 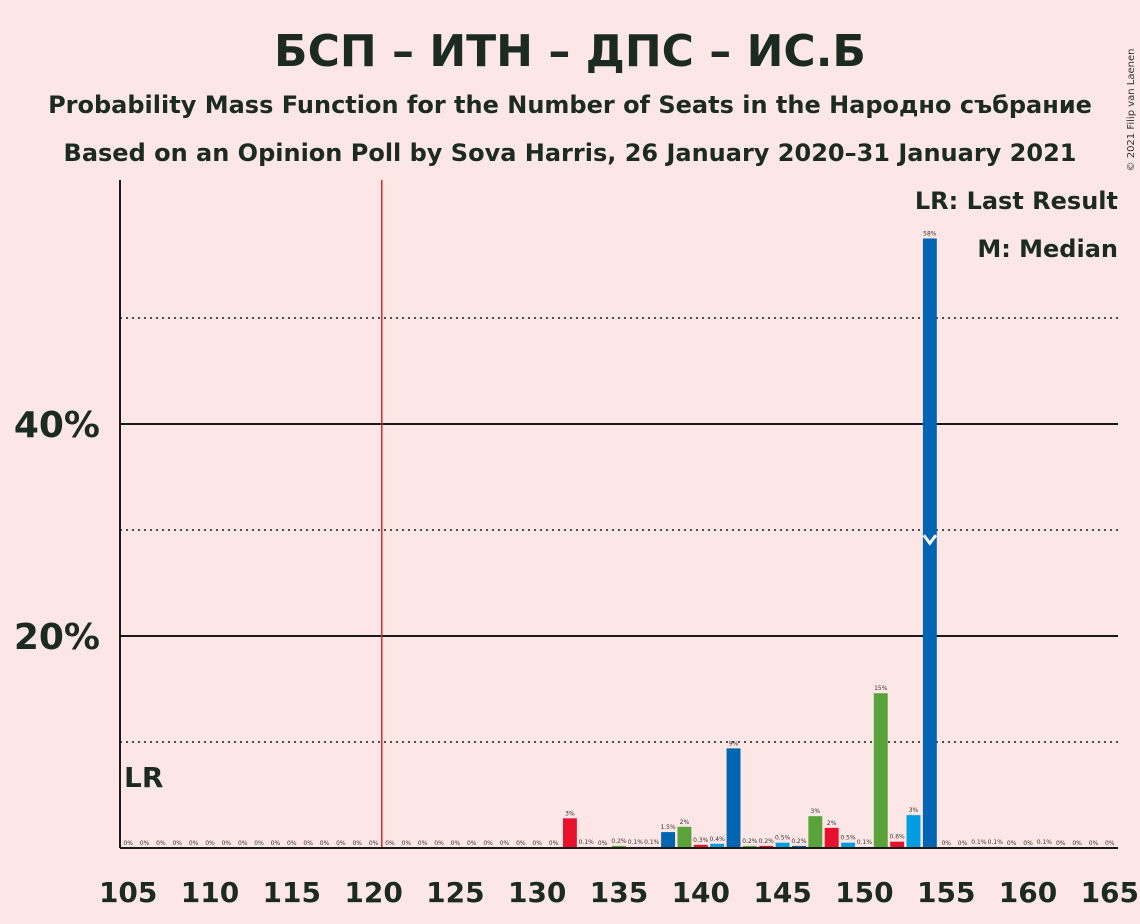 What do you see at coordinates (423, 843) in the screenshot?
I see `data-label-123: 0%` at bounding box center [423, 843].